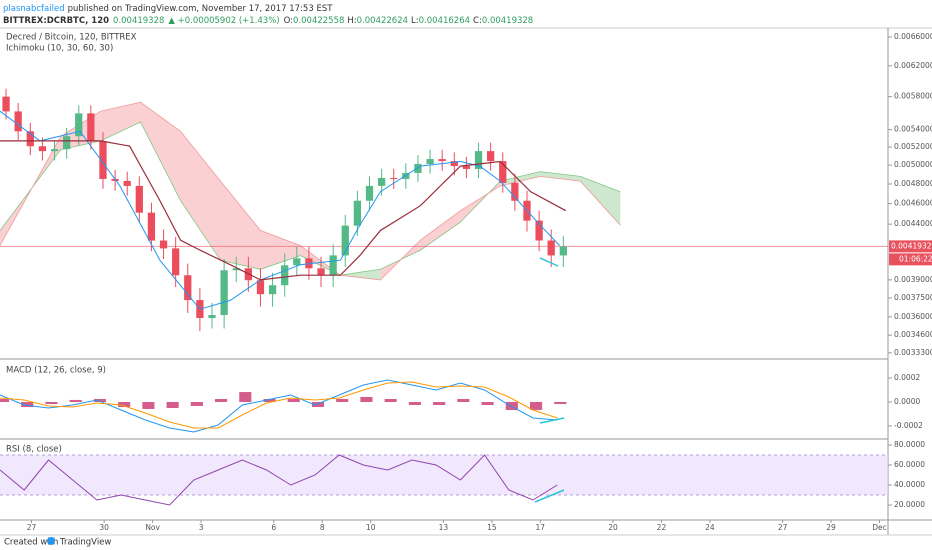 Image resolution: width=932 pixels, height=550 pixels. Describe the element at coordinates (911, 245) in the screenshot. I see `price-tag-label: 0.00419328` at that location.